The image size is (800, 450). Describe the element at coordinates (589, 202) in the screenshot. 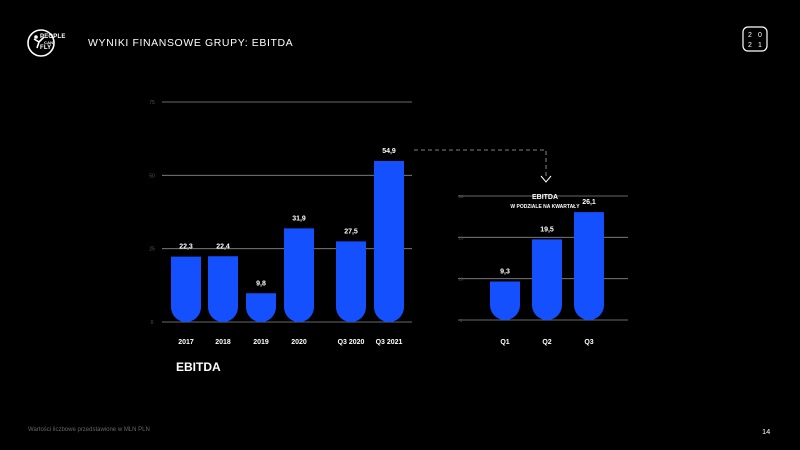

I see `chart2-data-label: 26,1` at that location.